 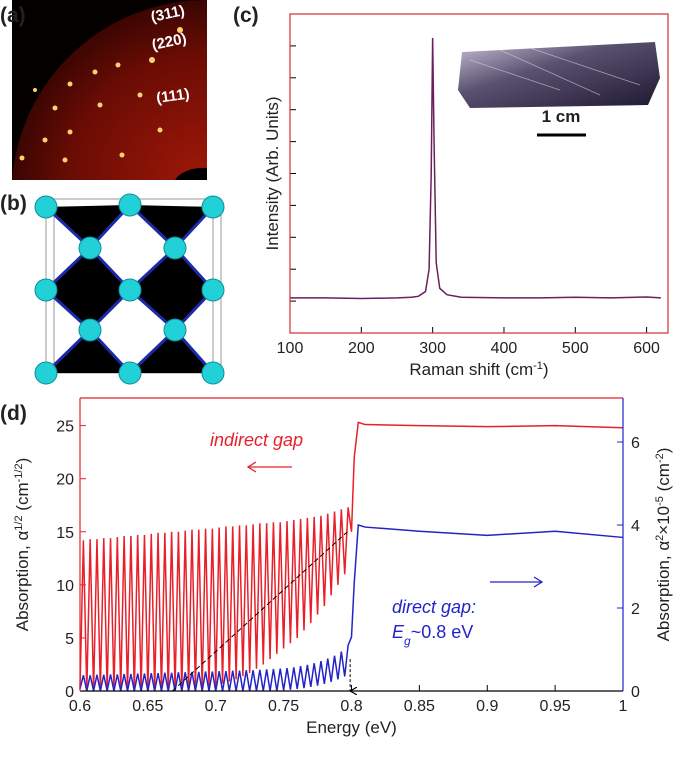 What do you see at coordinates (22, 461) in the screenshot?
I see `y-axis-label-part: )` at bounding box center [22, 461].